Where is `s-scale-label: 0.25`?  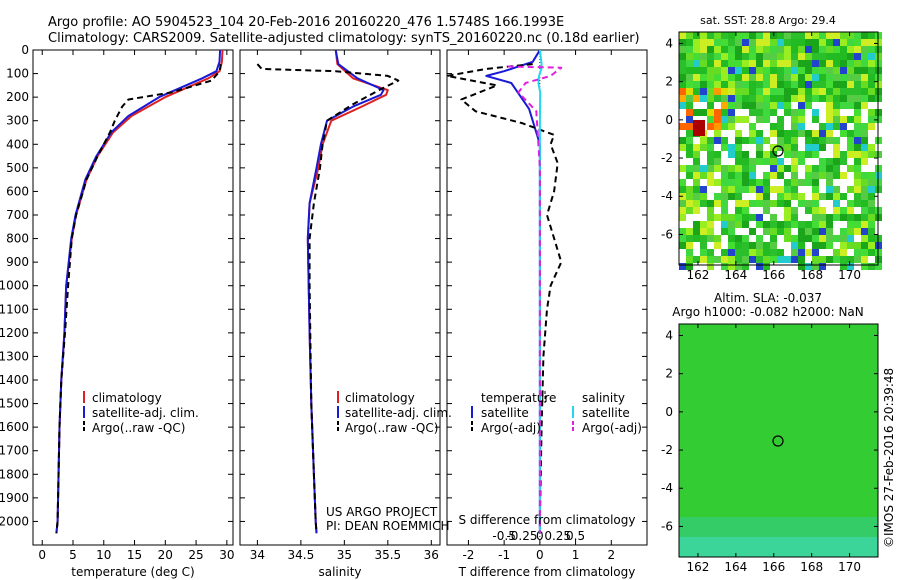 s-scale-label: 0.25 is located at coordinates (557, 536).